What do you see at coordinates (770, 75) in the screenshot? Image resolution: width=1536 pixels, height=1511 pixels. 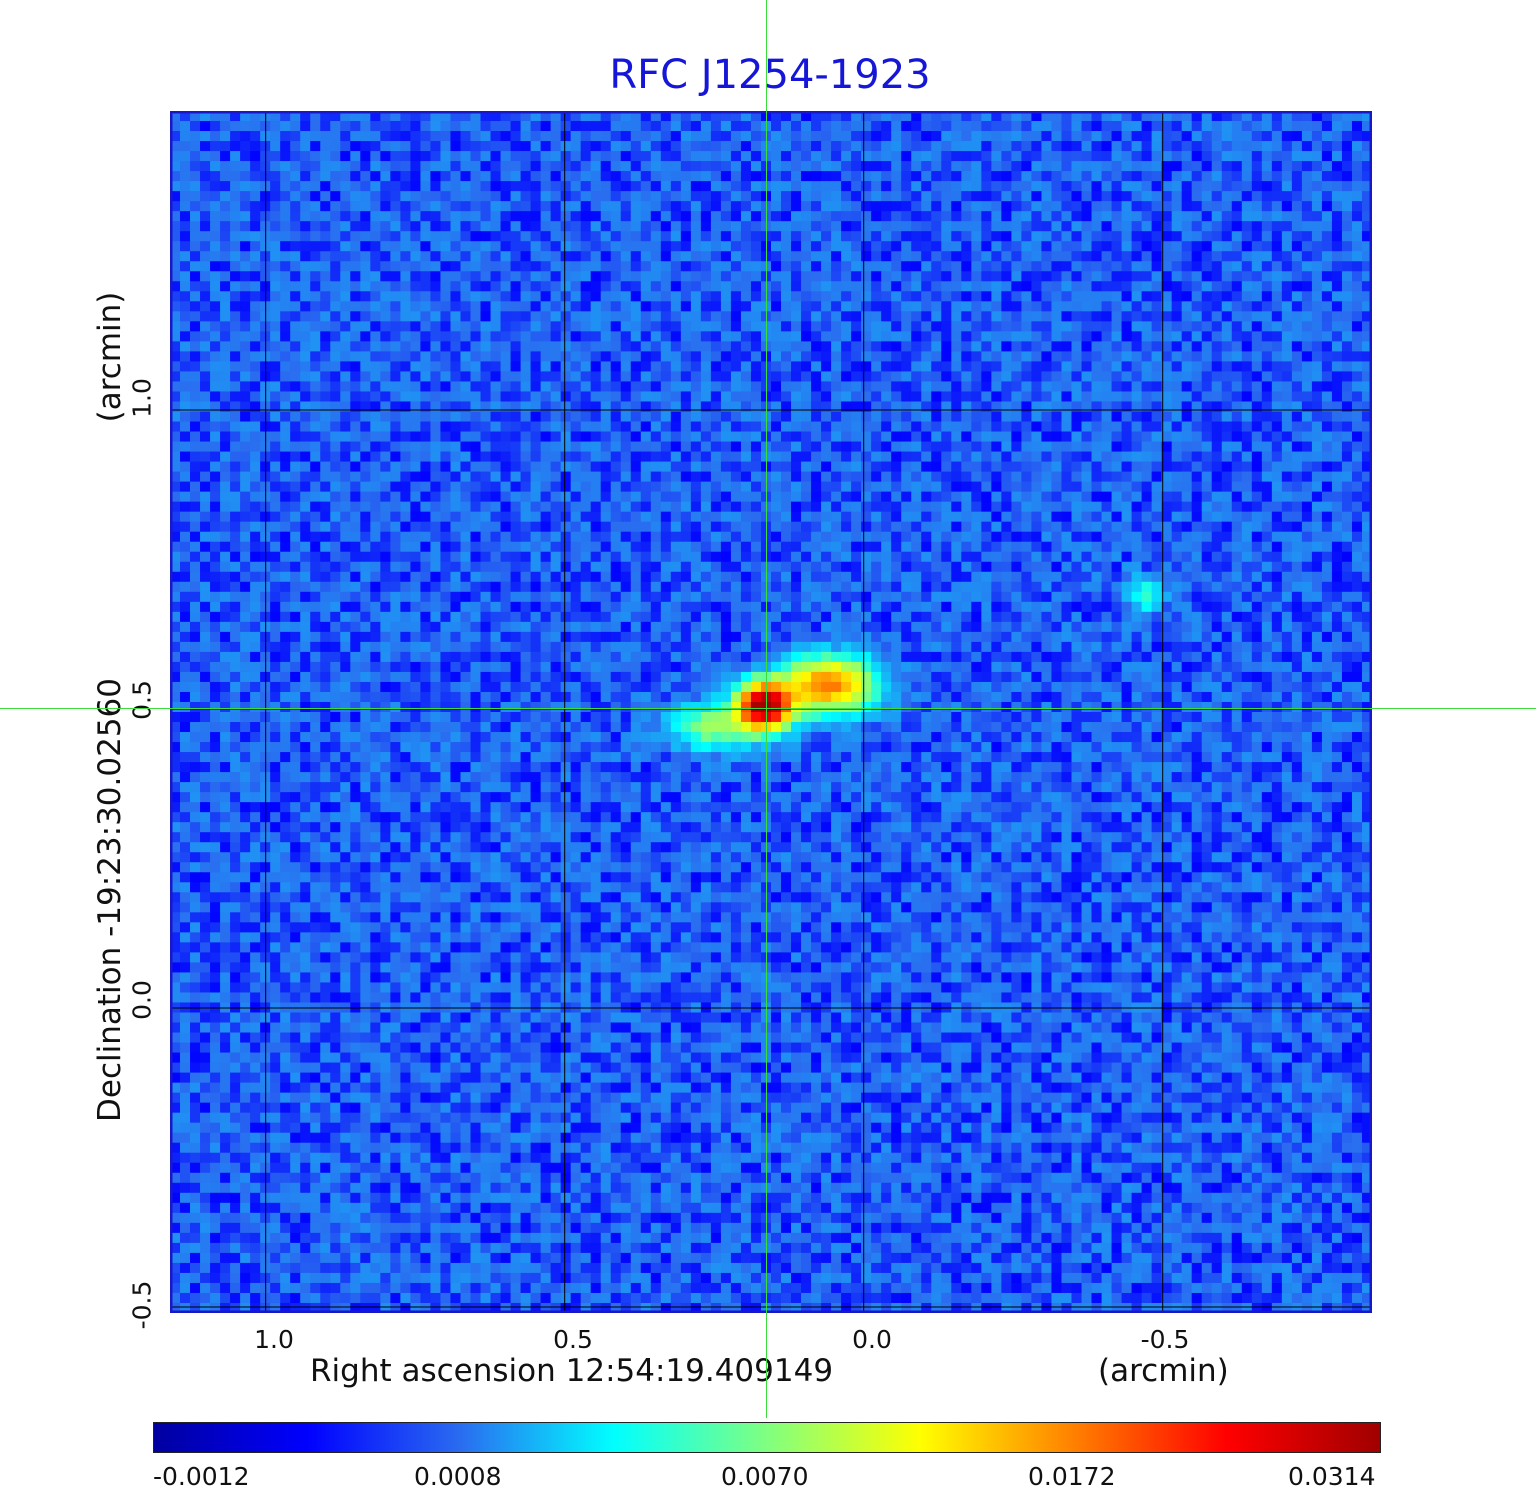 I see `chart-title: RFC J1254-1923` at bounding box center [770, 75].